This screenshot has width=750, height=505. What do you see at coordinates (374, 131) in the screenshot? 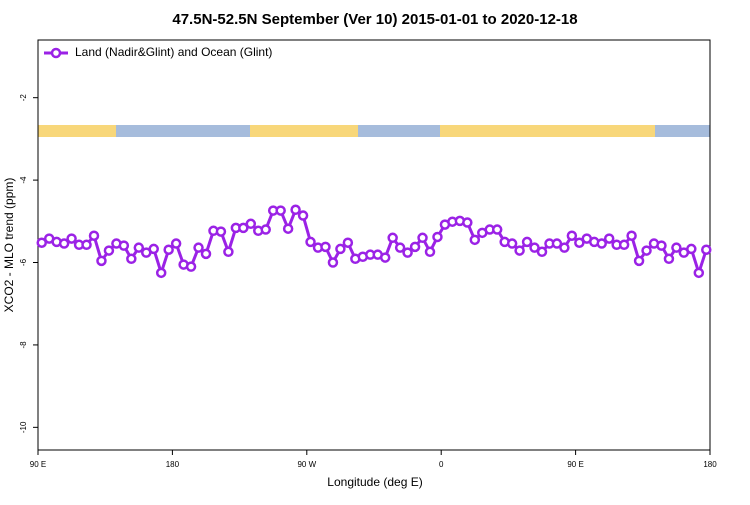
I see `land-ocean-strip` at bounding box center [374, 131].